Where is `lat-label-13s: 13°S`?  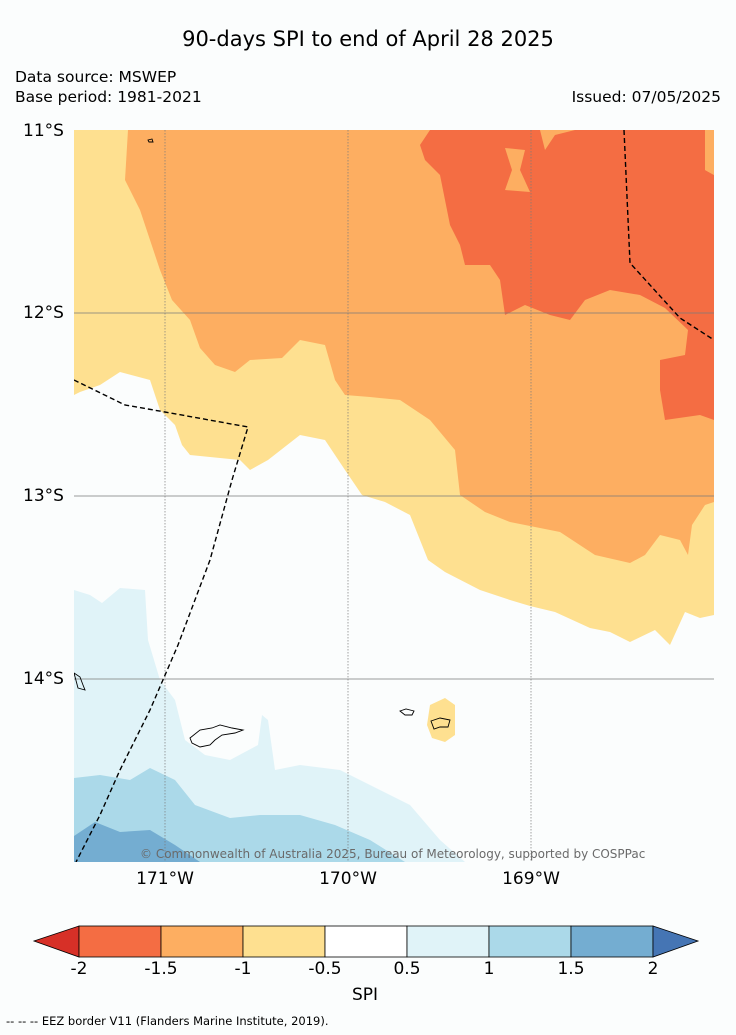 lat-label-13s: 13°S is located at coordinates (43, 496).